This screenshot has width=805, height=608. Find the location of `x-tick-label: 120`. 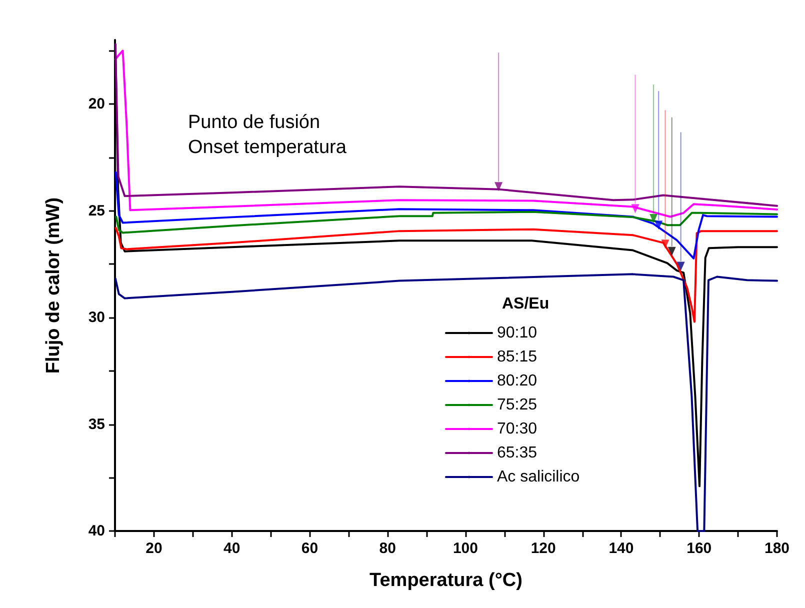

x-tick-label: 120 is located at coordinates (543, 548).